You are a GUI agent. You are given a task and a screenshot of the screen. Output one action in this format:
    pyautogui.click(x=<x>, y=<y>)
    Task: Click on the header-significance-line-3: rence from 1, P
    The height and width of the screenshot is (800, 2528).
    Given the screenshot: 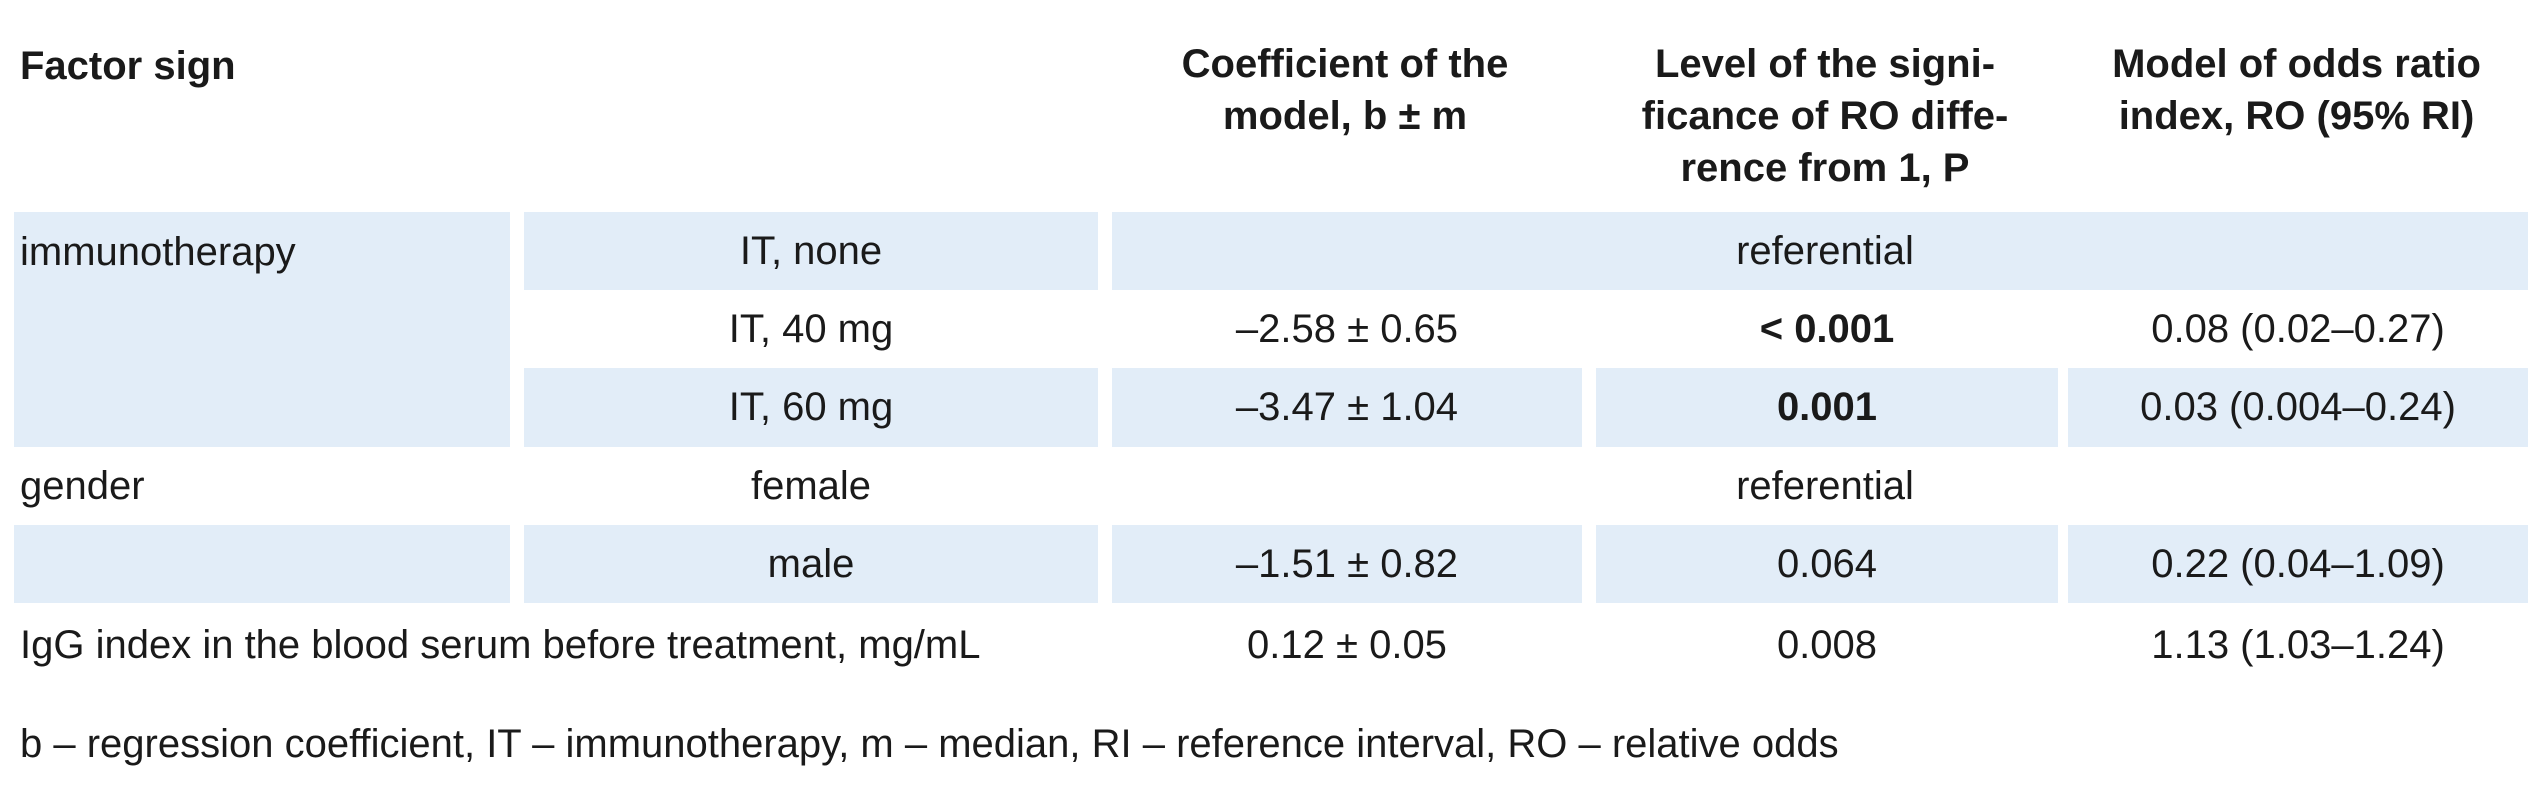 What is the action you would take?
    pyautogui.click(x=1825, y=168)
    